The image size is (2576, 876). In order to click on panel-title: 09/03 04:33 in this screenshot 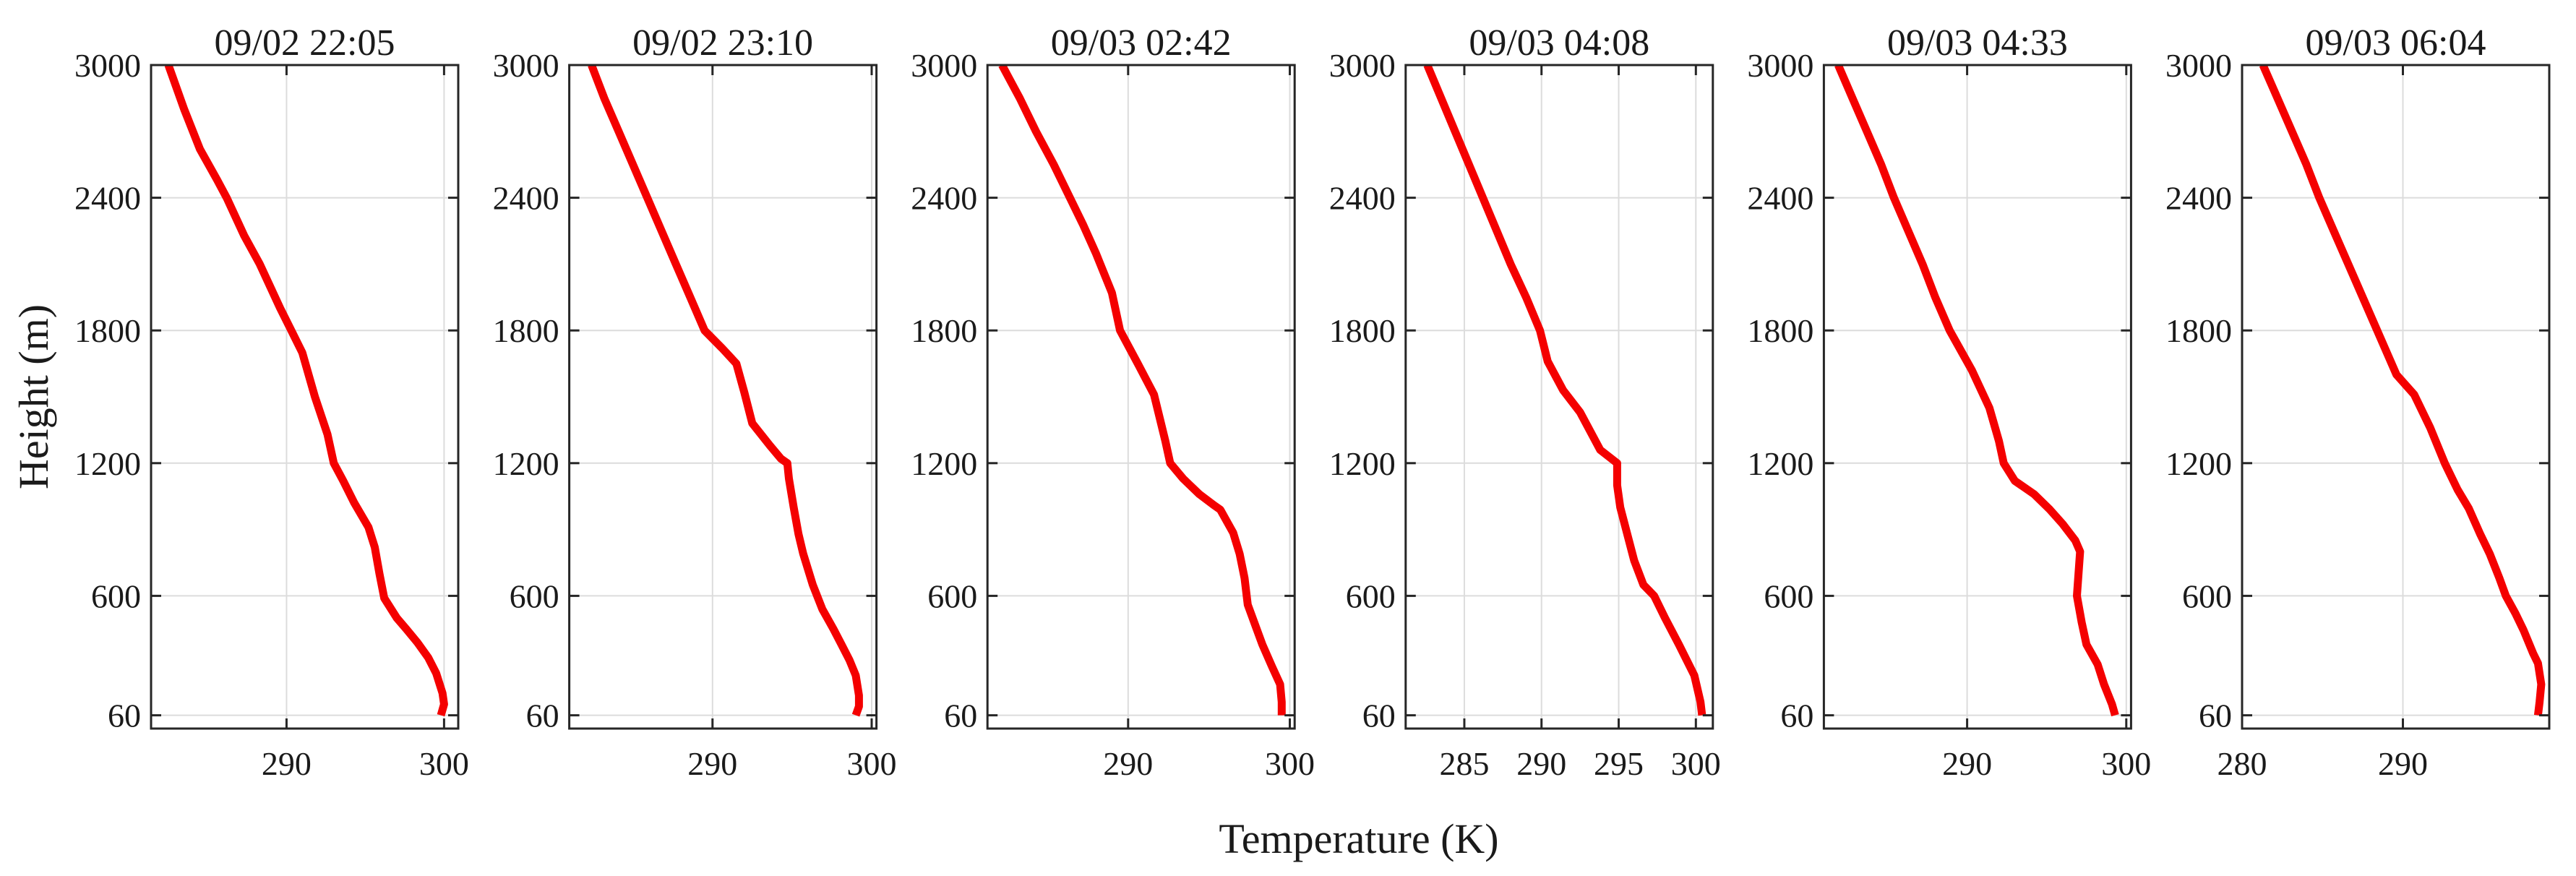, I will do `click(1978, 43)`.